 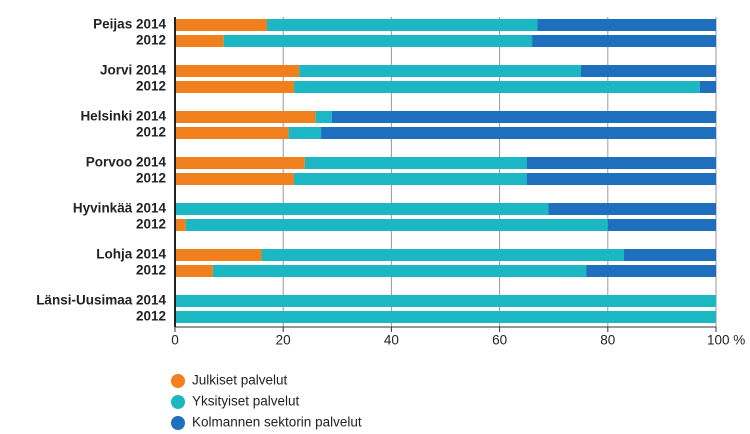 What do you see at coordinates (277, 422) in the screenshot?
I see `legend-label: Kolmannen sektorin palvelut` at bounding box center [277, 422].